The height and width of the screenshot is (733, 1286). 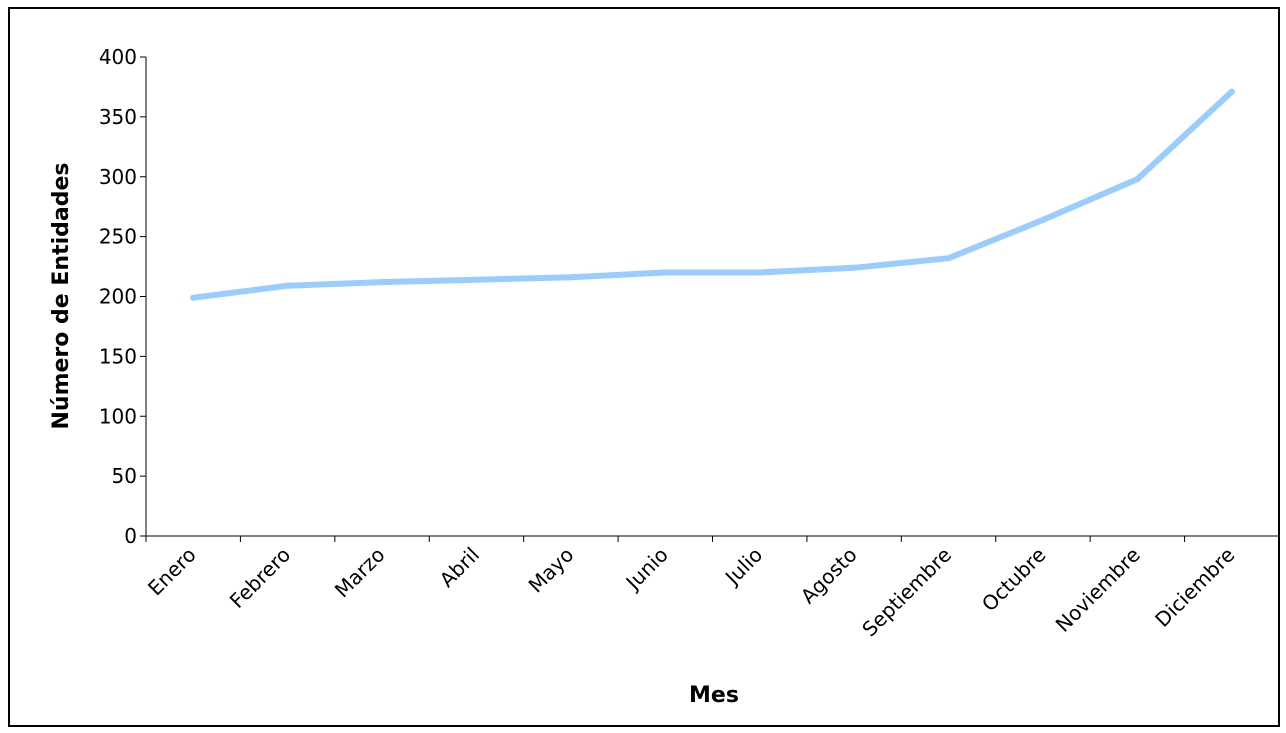 What do you see at coordinates (118, 117) in the screenshot?
I see `y-tick-label: 350` at bounding box center [118, 117].